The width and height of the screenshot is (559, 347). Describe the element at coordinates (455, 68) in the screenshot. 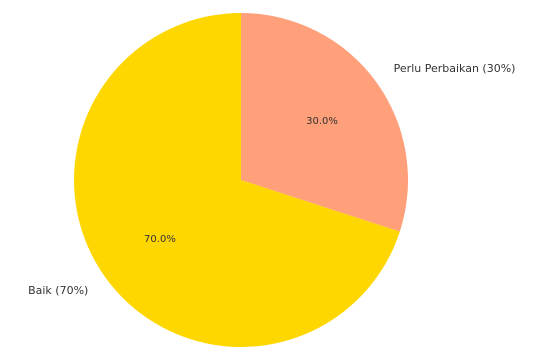

I see `pie-slice-0-category-label: Perlu Perbaikan (30%)` at that location.